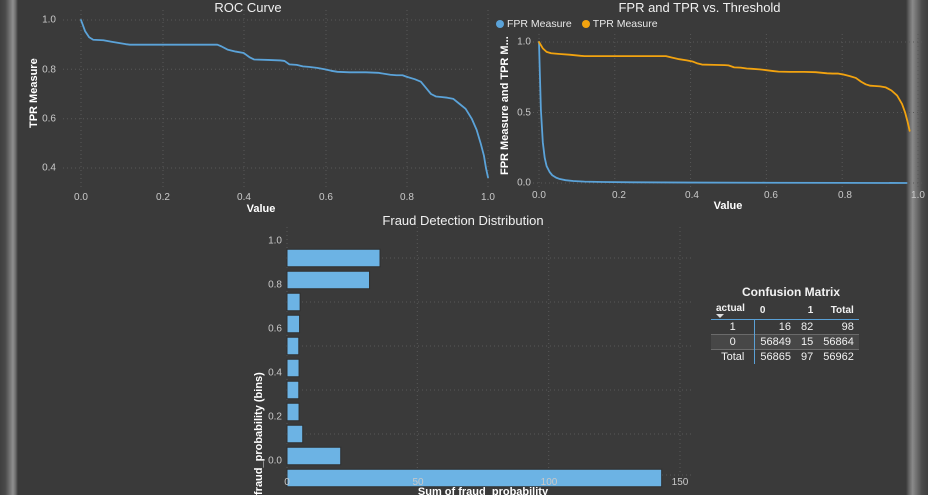  I want to click on roc-series-line, so click(284, 99).